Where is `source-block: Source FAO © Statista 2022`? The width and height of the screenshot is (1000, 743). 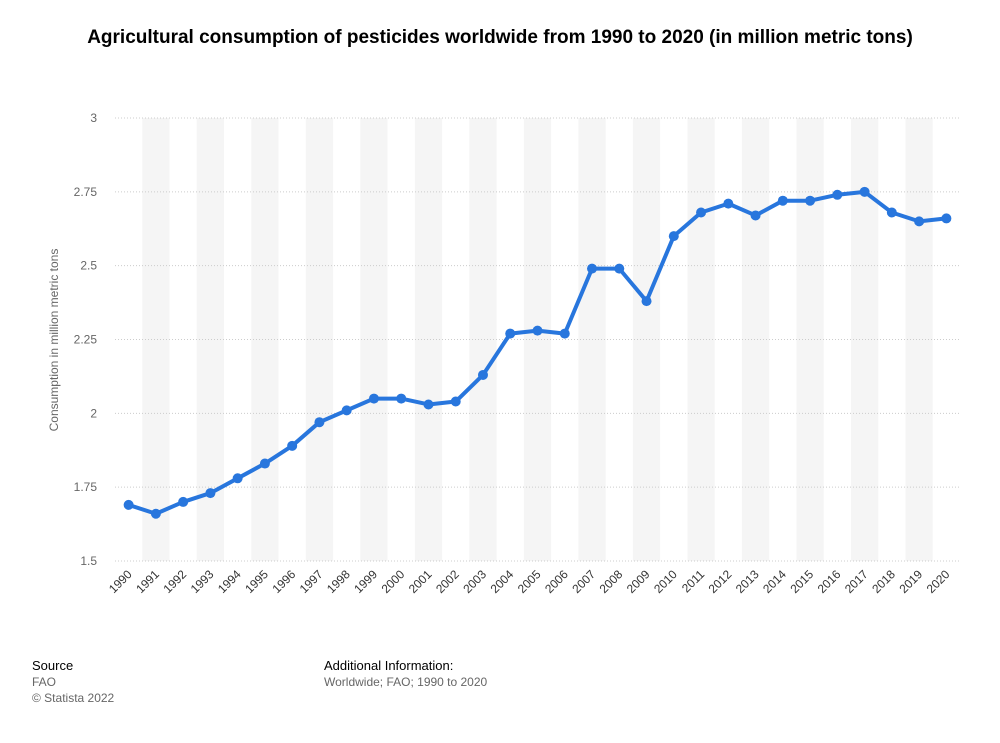
source-block: Source FAO © Statista 2022 is located at coordinates (73, 682).